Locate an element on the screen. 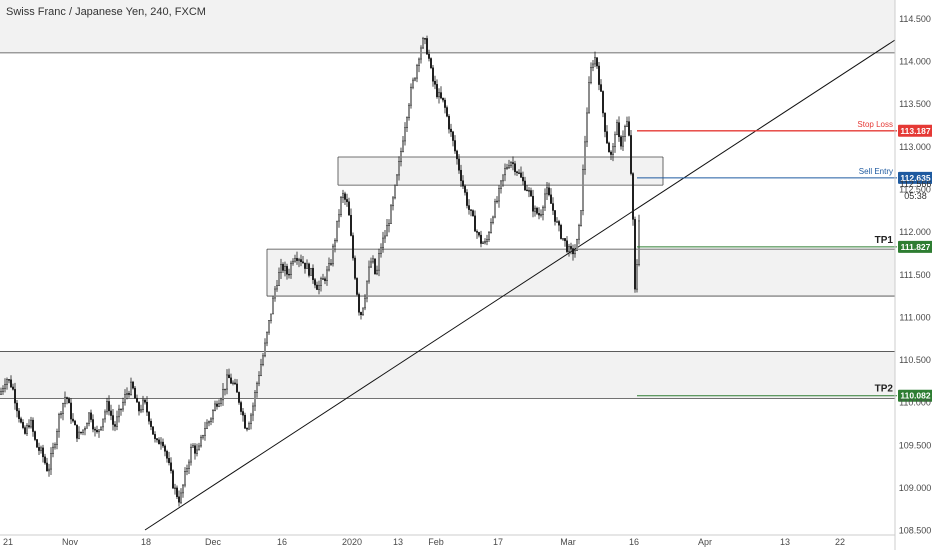  tp2-price-tag is located at coordinates (915, 395).